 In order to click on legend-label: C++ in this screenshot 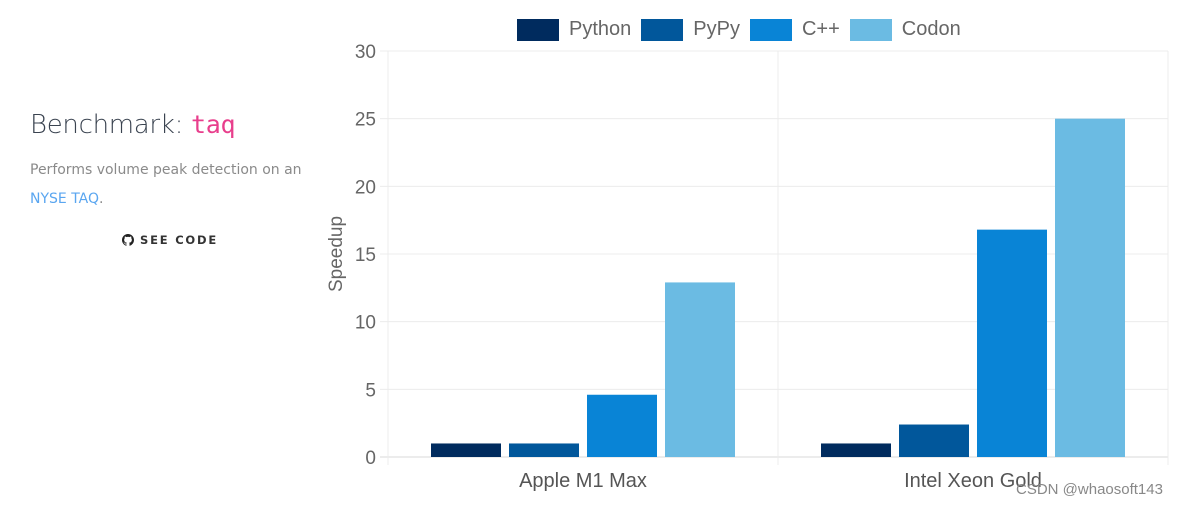, I will do `click(820, 29)`.